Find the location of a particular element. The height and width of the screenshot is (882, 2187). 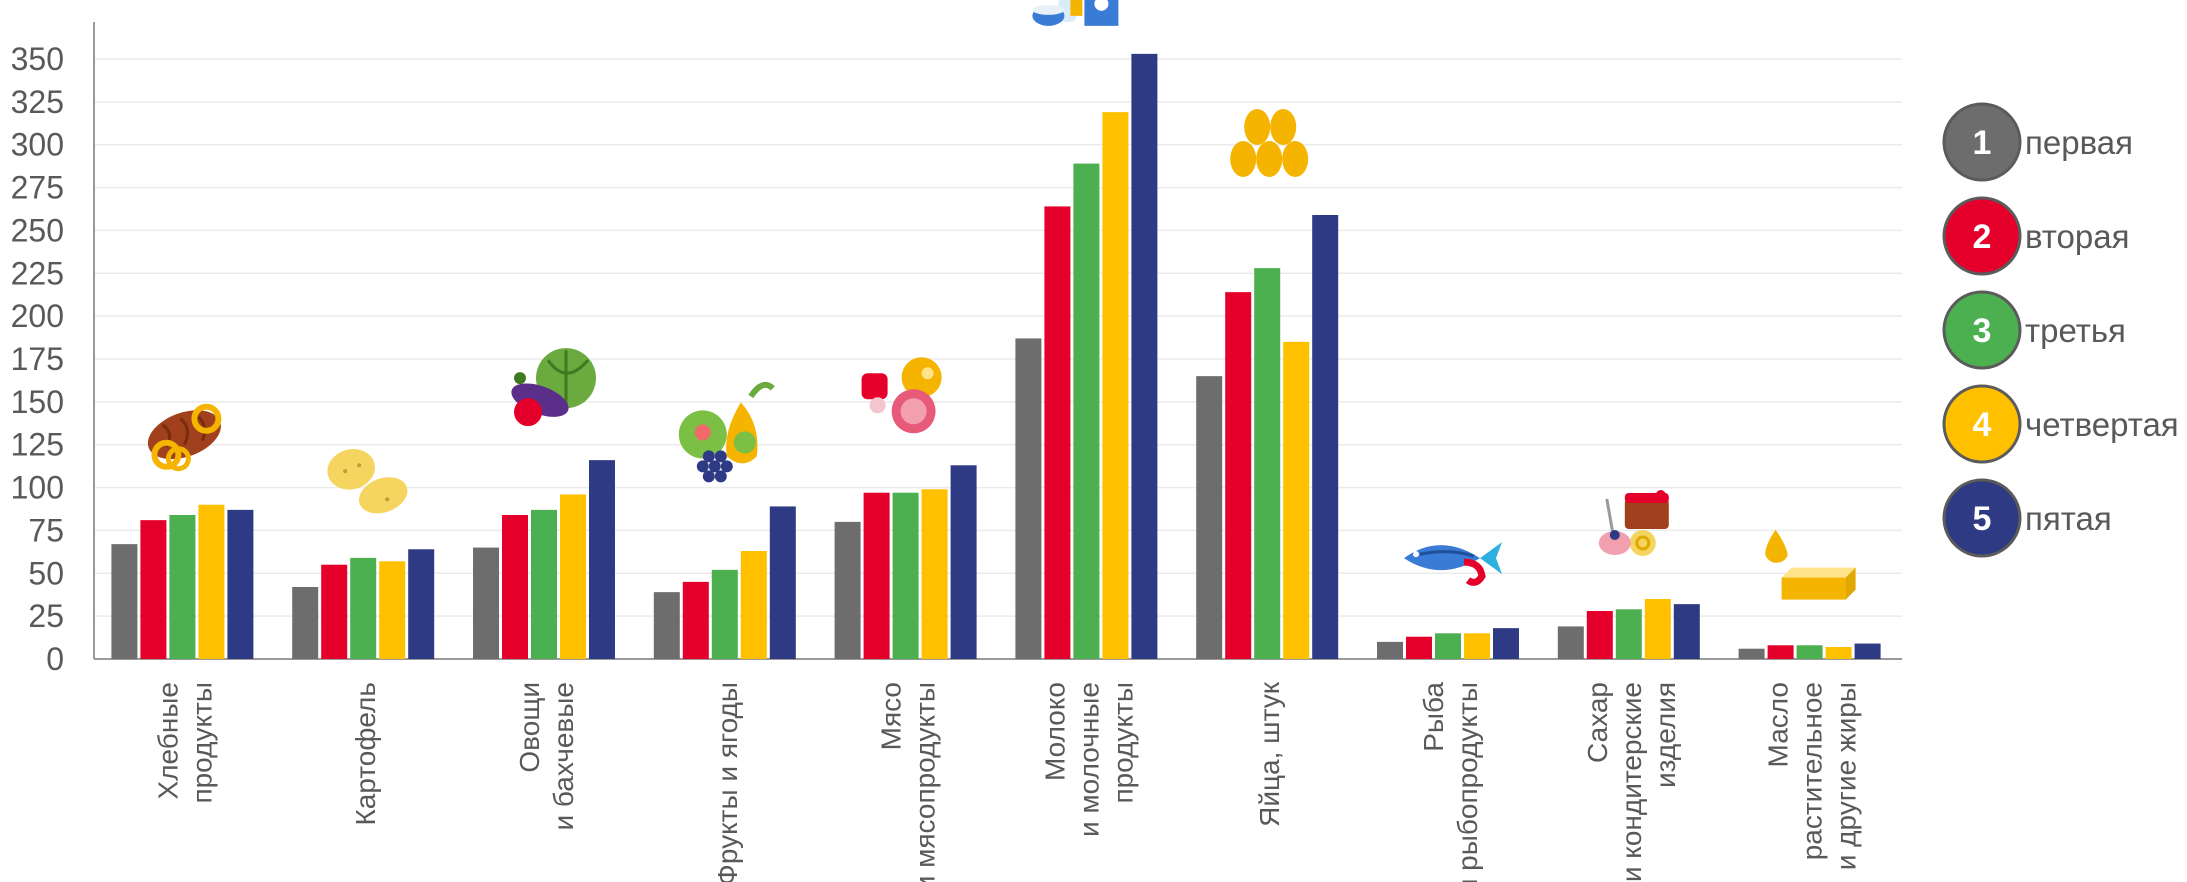

y-tick-label: 250 is located at coordinates (37, 230).